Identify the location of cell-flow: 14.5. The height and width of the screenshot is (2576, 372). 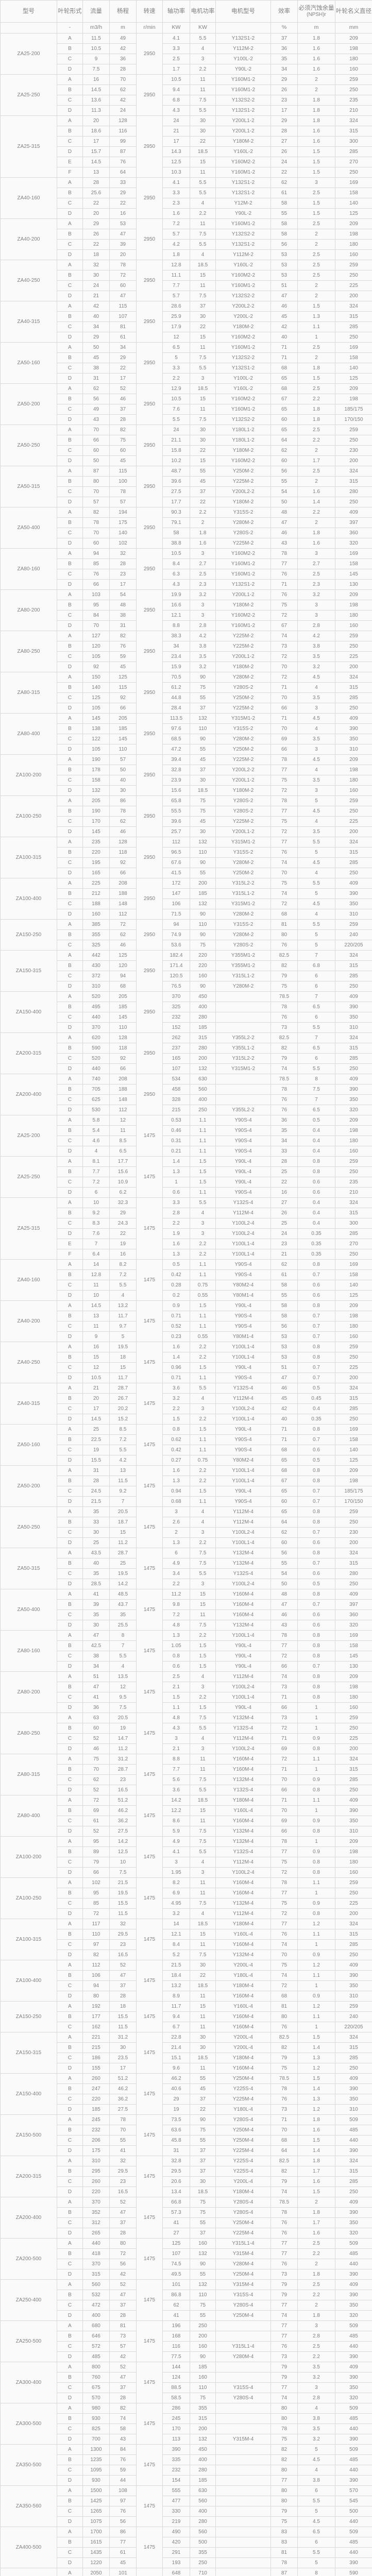
(96, 89).